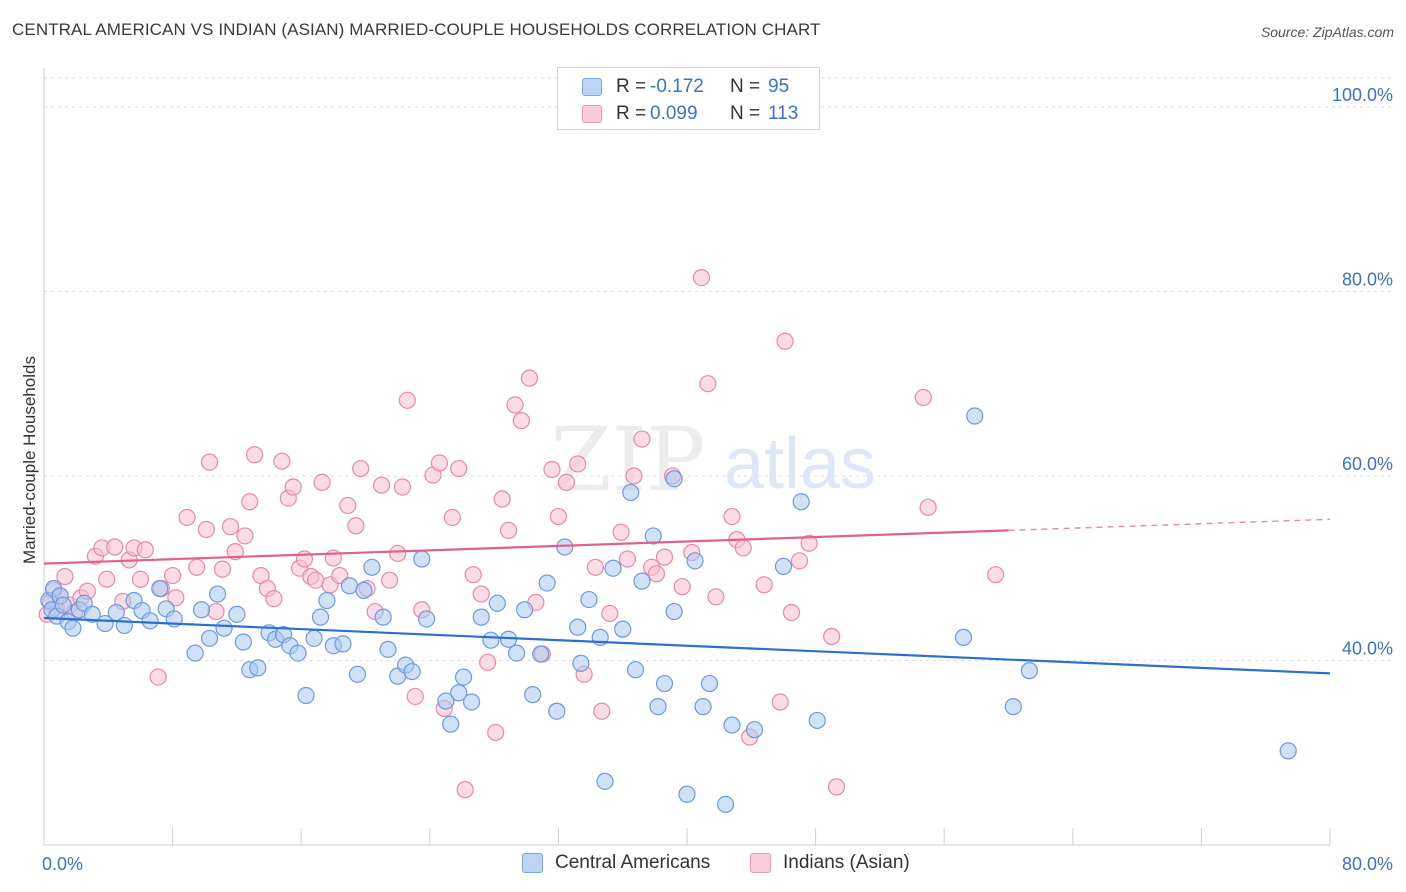 The width and height of the screenshot is (1406, 892). What do you see at coordinates (846, 862) in the screenshot?
I see `legend-label: Indians (Asian)` at bounding box center [846, 862].